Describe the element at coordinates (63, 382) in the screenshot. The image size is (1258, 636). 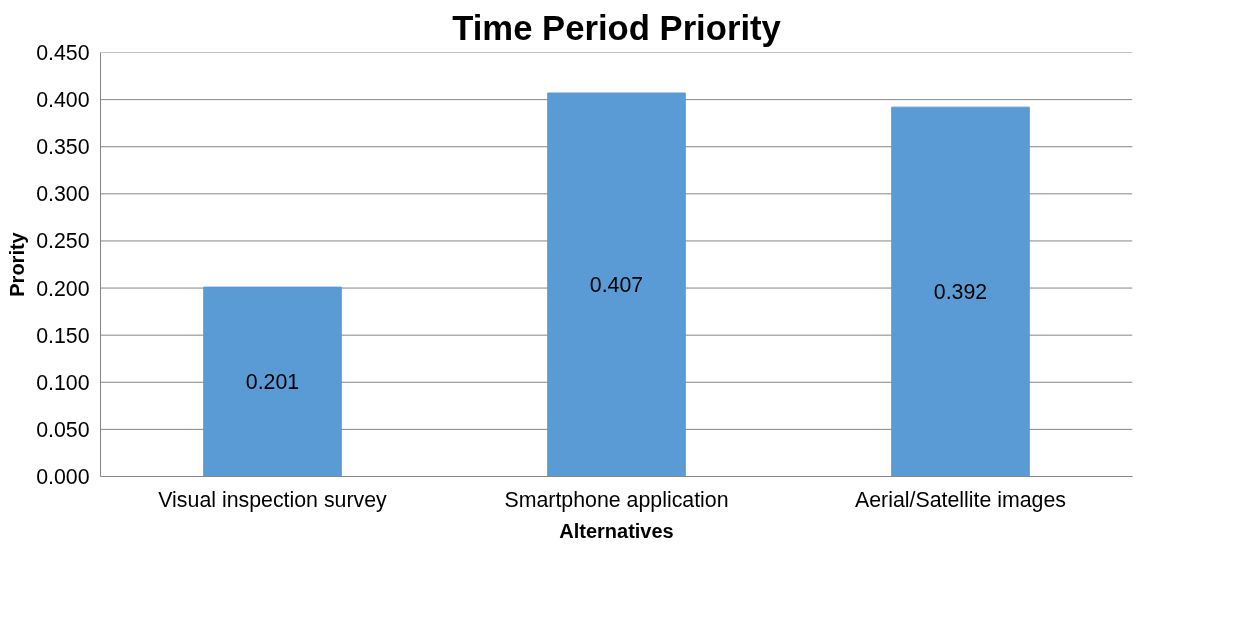
I see `y-tick-label: 0.100` at that location.